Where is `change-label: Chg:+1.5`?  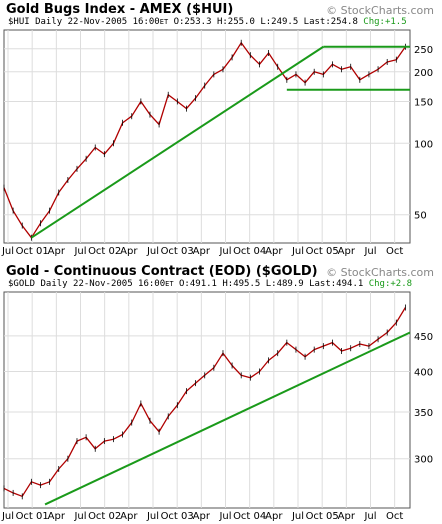
change-label: Chg:+1.5 is located at coordinates (385, 22).